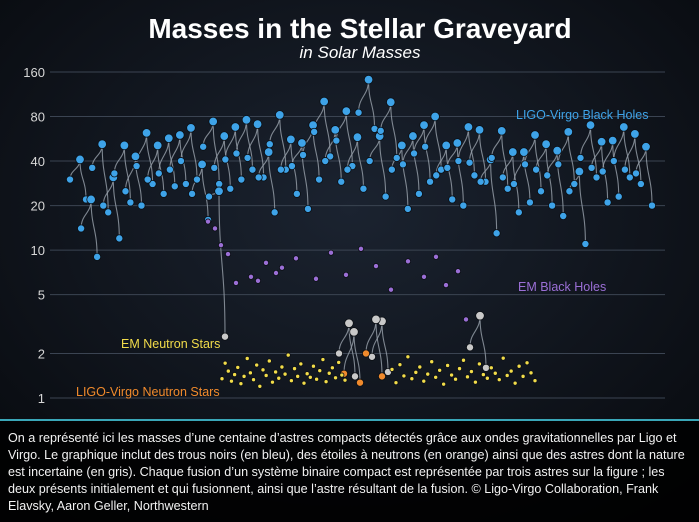  What do you see at coordinates (34, 72) in the screenshot?
I see `y-tick-label: 160` at bounding box center [34, 72].